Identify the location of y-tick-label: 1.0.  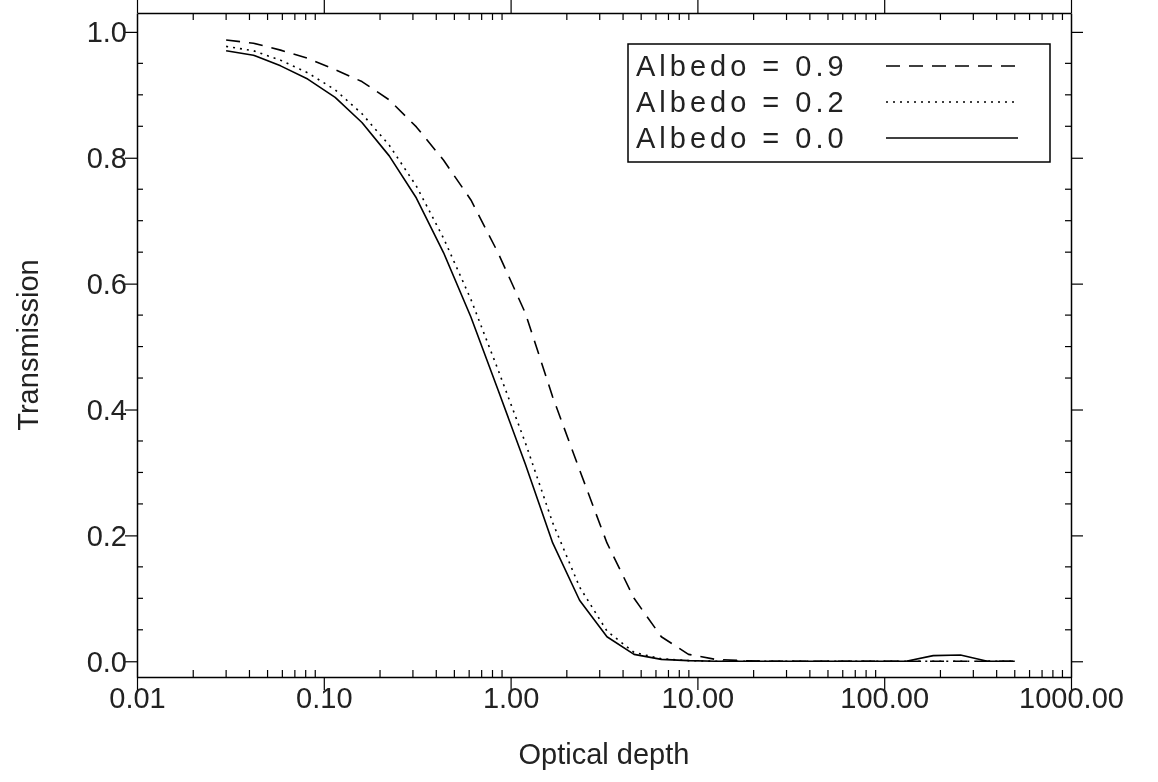
(106, 32).